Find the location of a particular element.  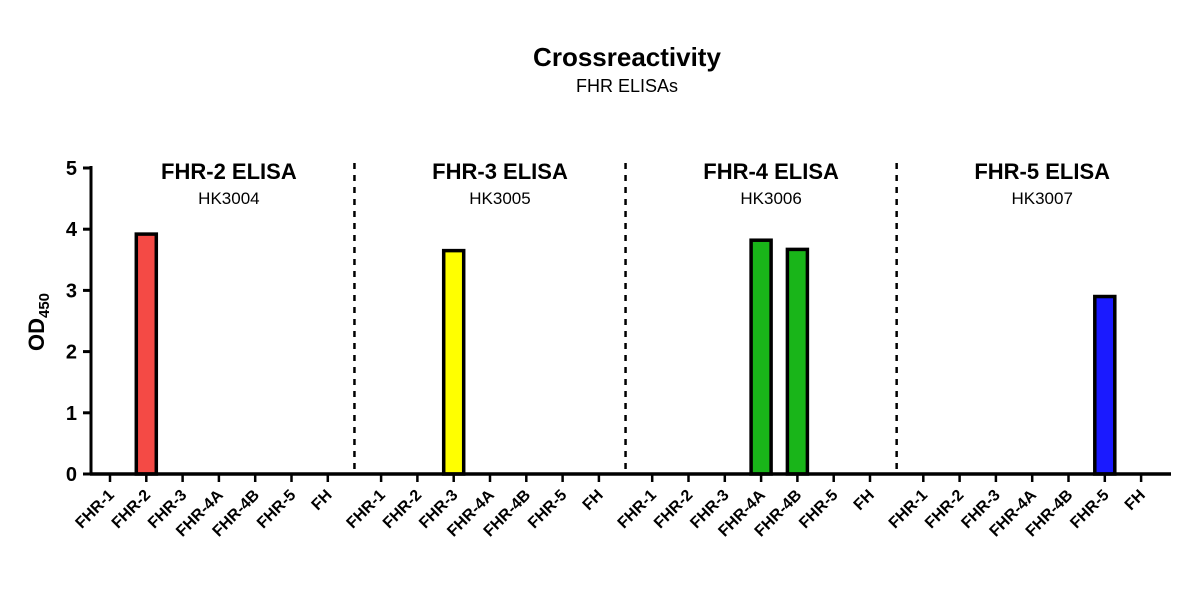

panel-title: FHR-3 ELISA is located at coordinates (500, 171).